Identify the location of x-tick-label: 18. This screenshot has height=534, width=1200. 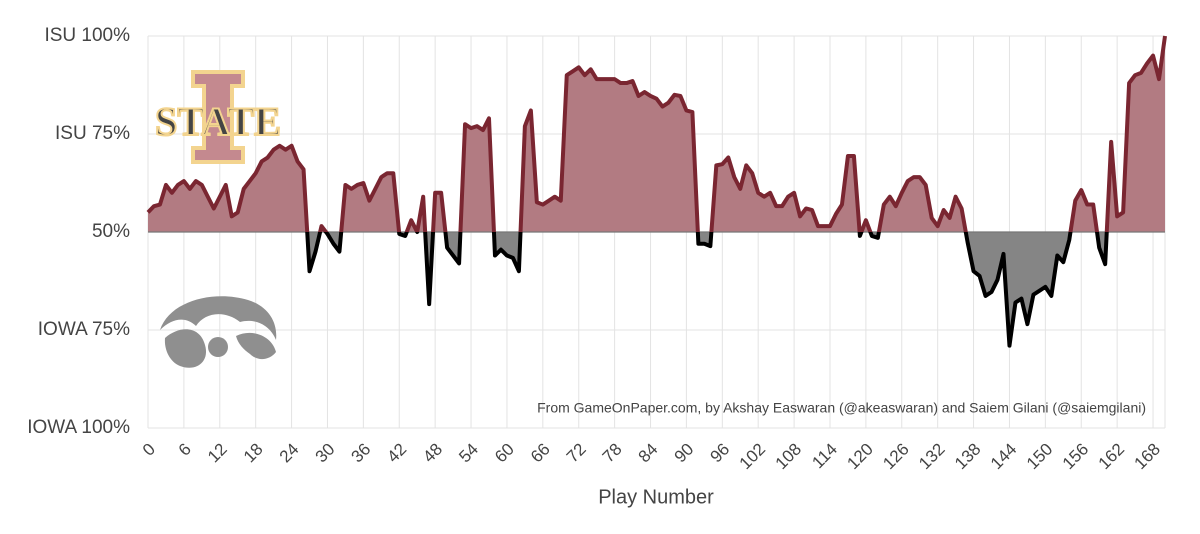
(253, 453).